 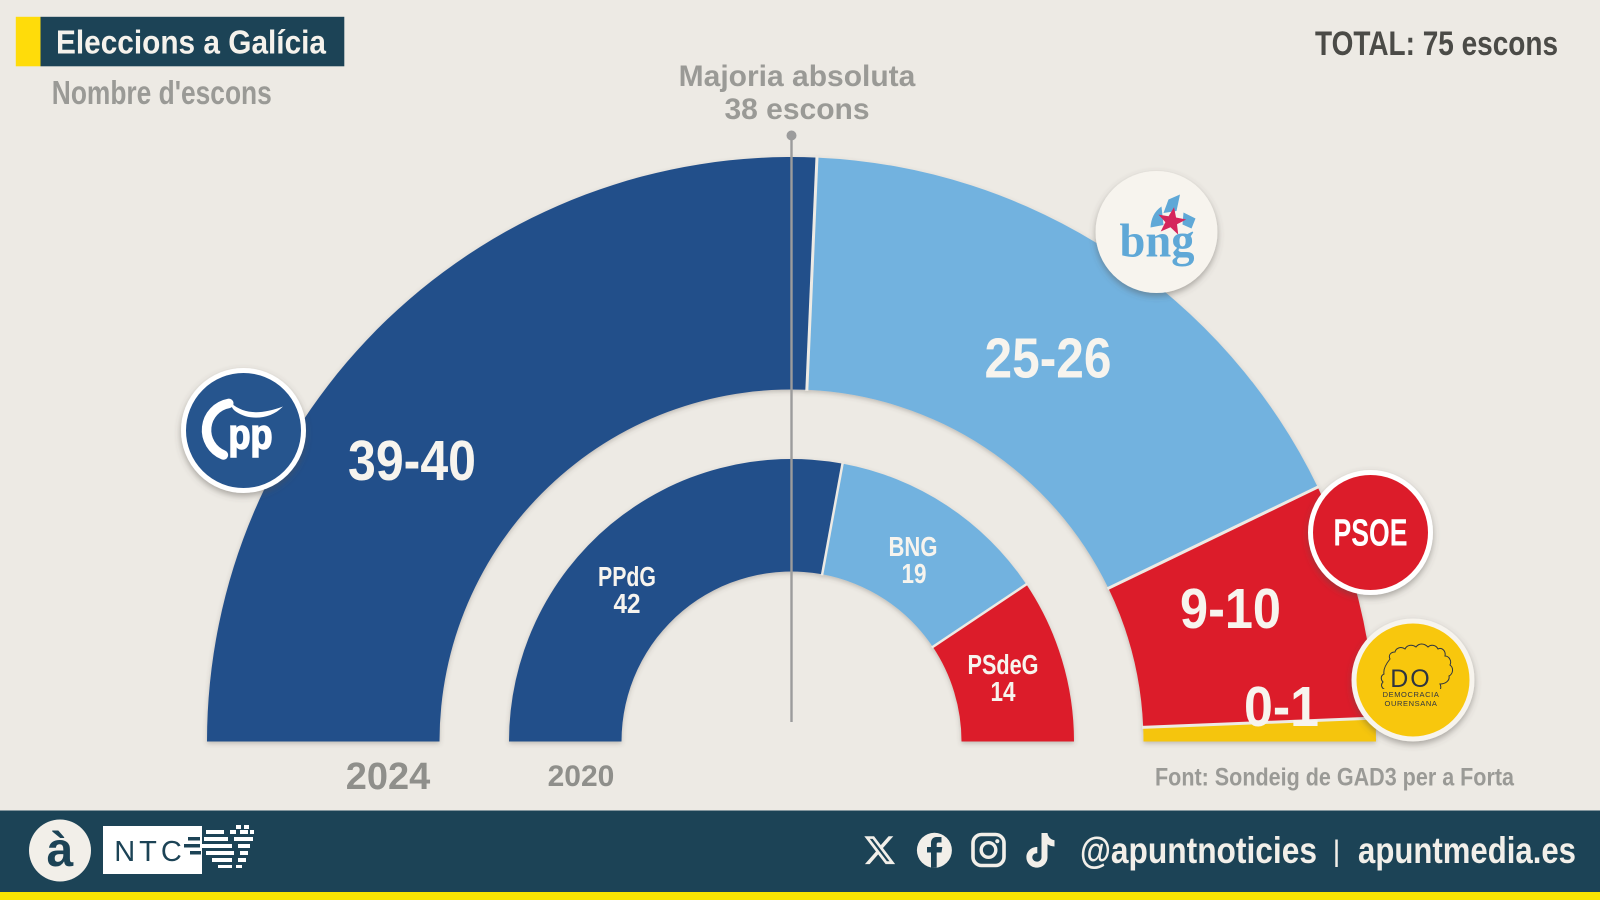 I want to click on svg-text: 19, so click(x=914, y=573).